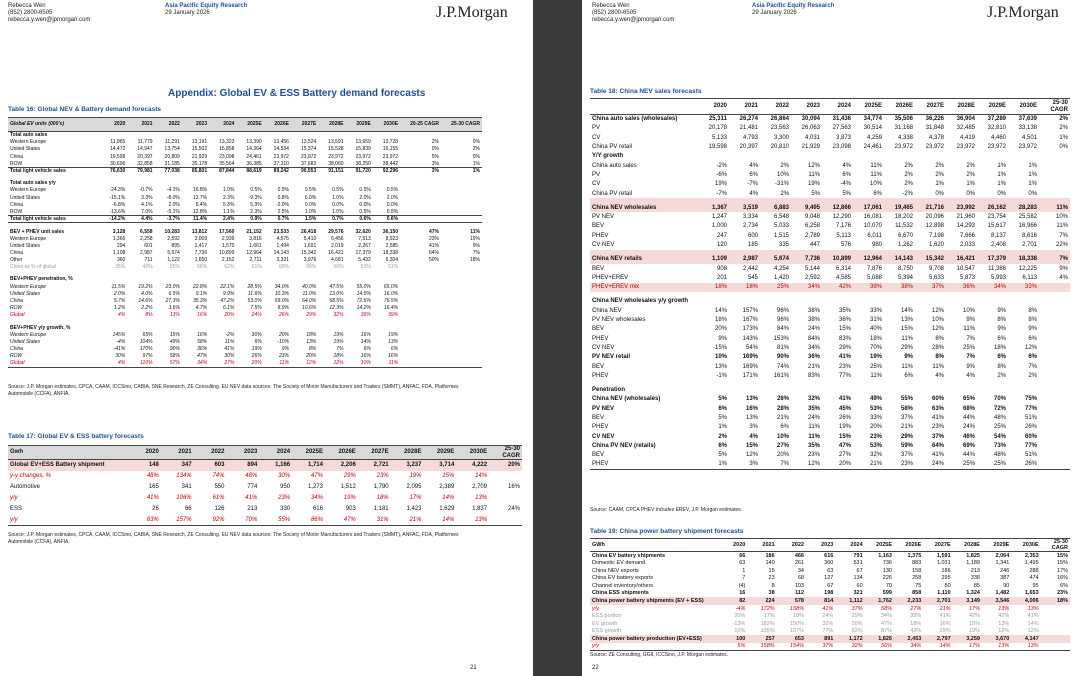 The image size is (1080, 676). What do you see at coordinates (25, 293) in the screenshot?
I see `row-label: United States` at bounding box center [25, 293].